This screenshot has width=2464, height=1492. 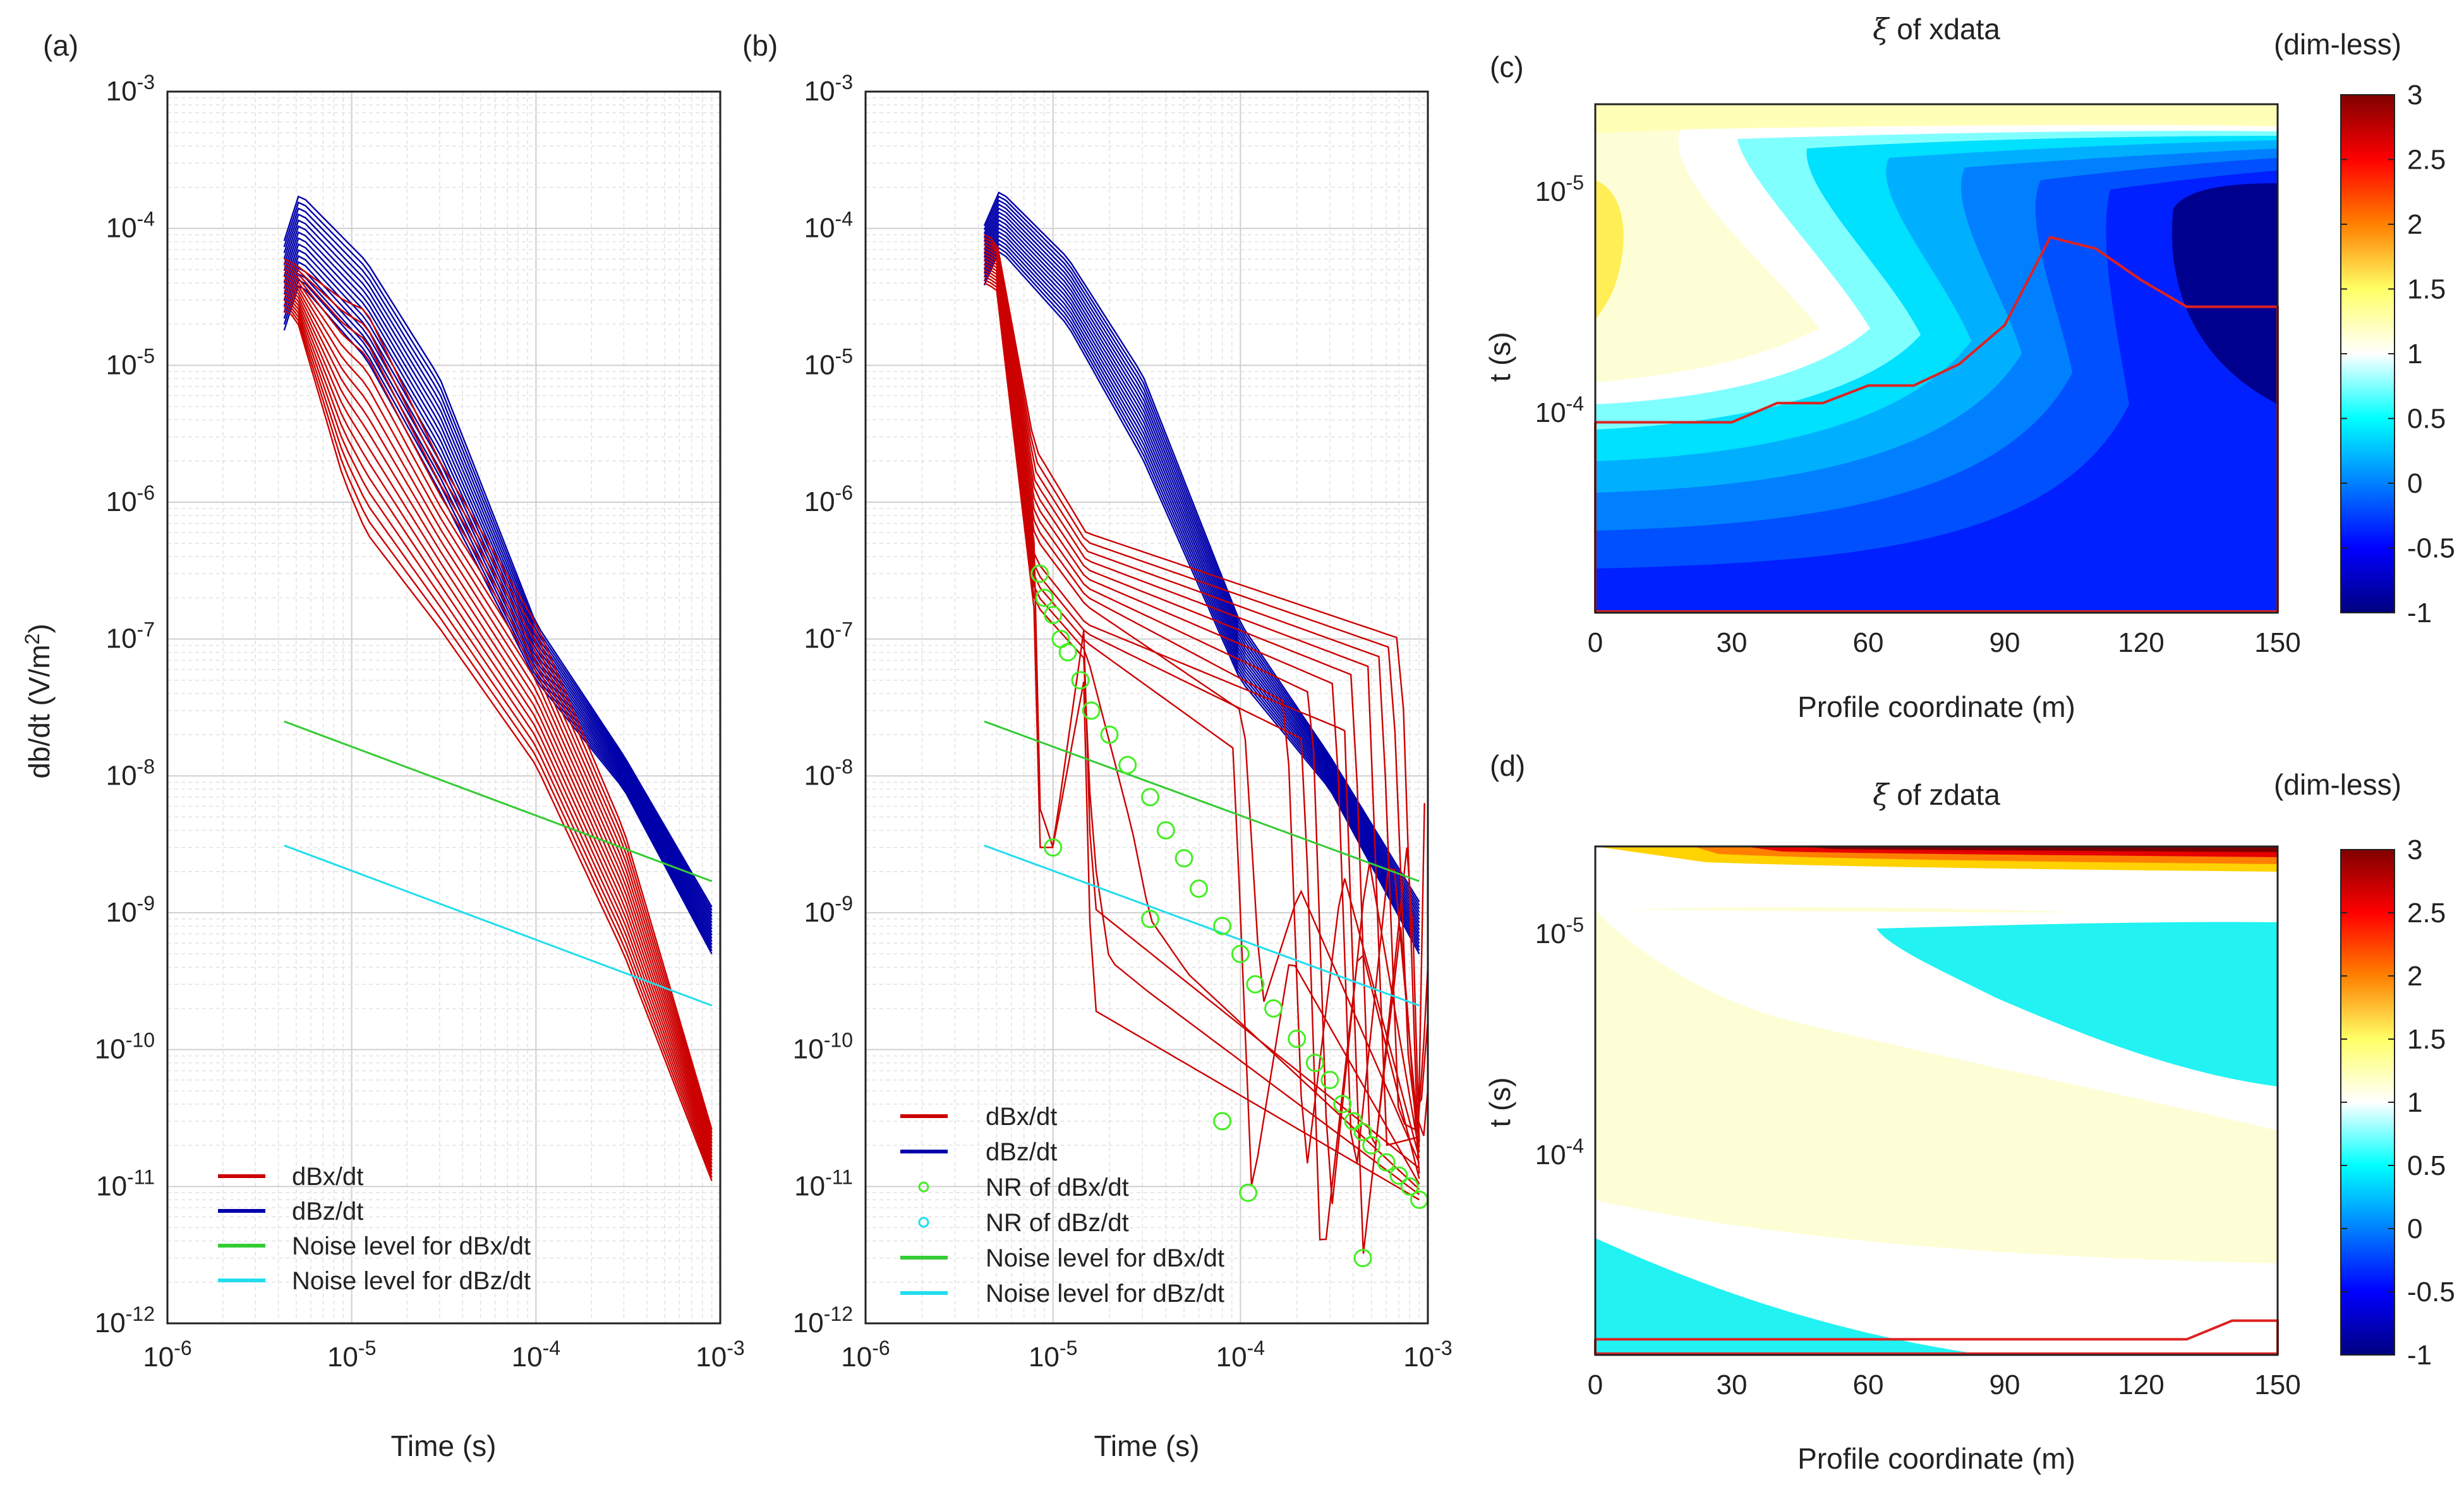 I want to click on panel-c-y-tick-label: 10⁻⁴, so click(x=1560, y=410).